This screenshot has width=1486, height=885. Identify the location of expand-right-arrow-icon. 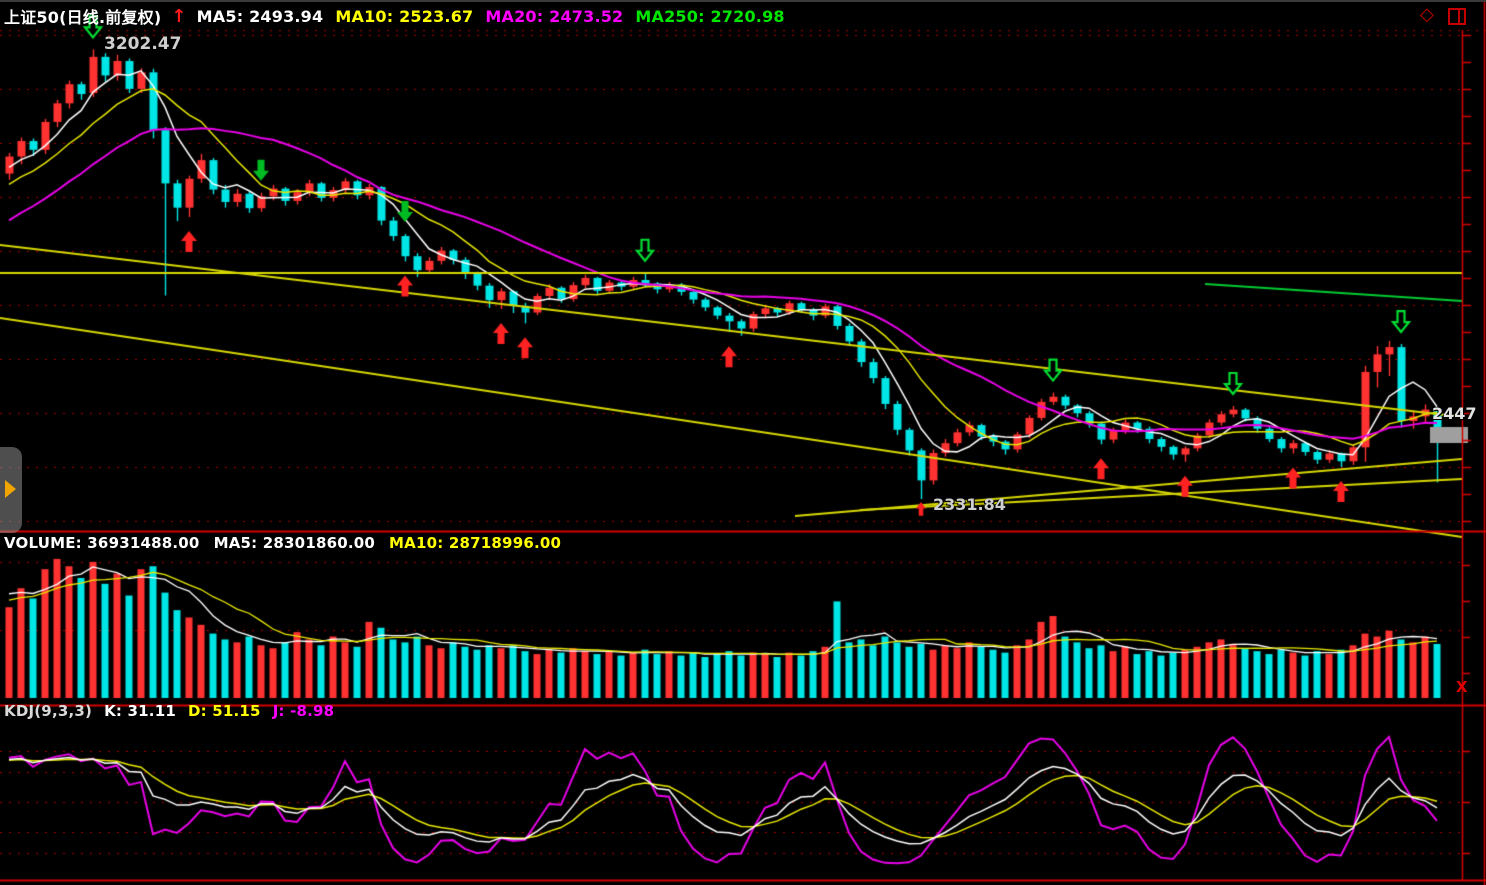
(10, 489).